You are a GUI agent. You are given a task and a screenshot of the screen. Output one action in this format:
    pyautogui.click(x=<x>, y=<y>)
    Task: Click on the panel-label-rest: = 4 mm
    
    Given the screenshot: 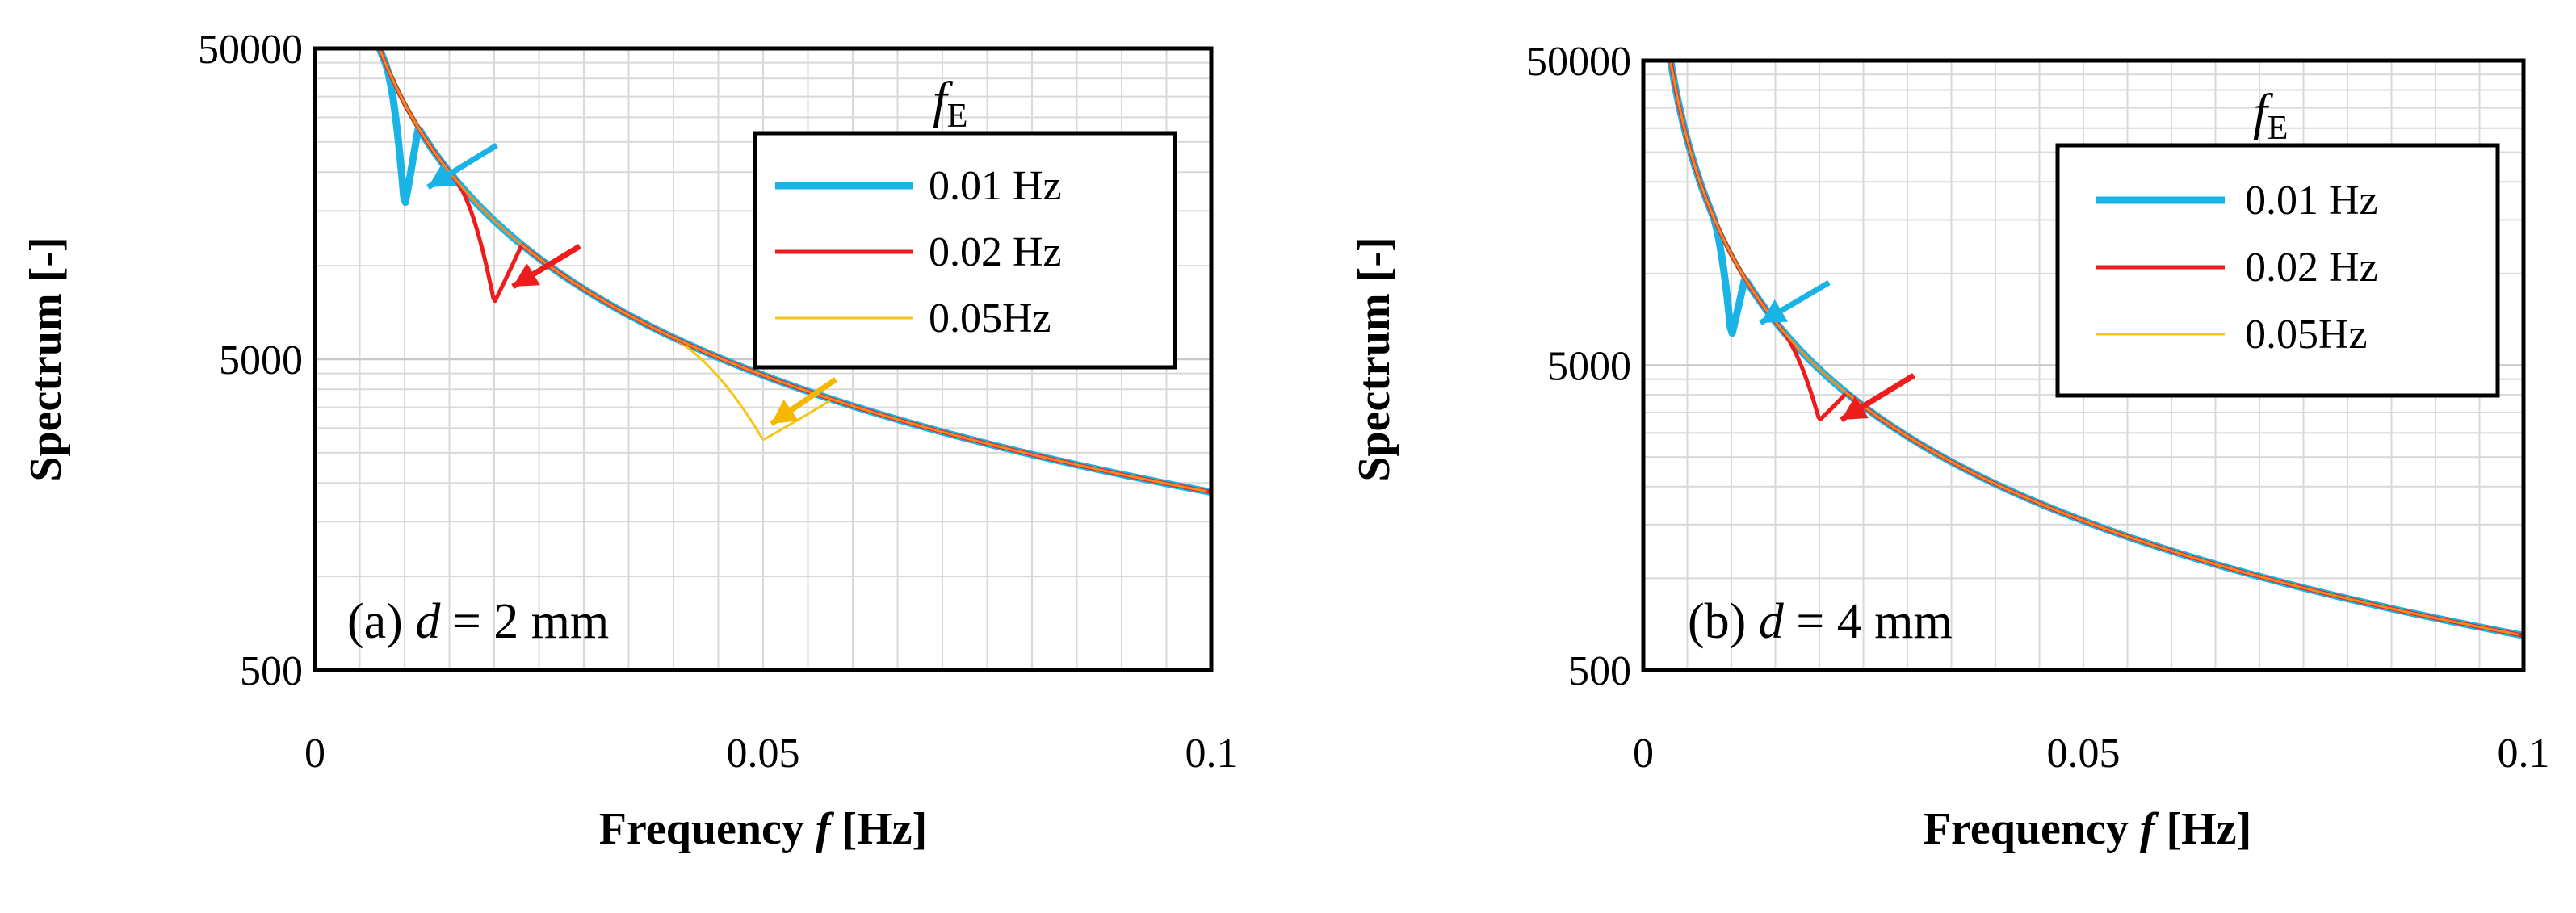 What is the action you would take?
    pyautogui.click(x=1868, y=621)
    